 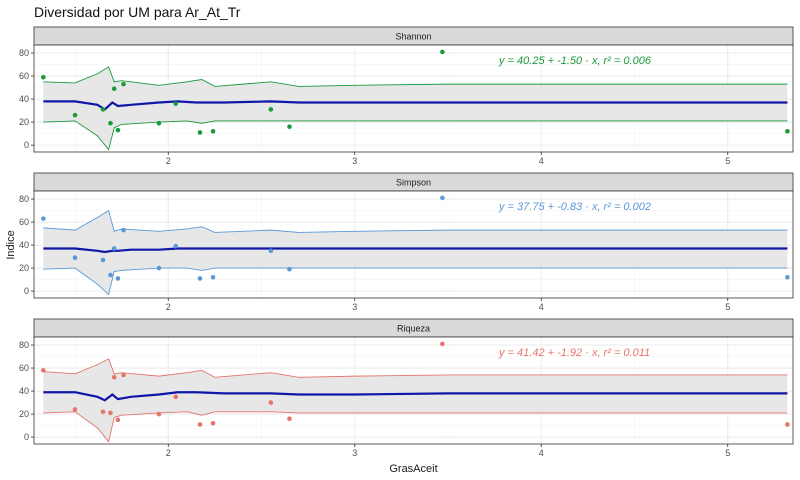 What do you see at coordinates (413, 37) in the screenshot?
I see `panel-strip-label: Shannon` at bounding box center [413, 37].